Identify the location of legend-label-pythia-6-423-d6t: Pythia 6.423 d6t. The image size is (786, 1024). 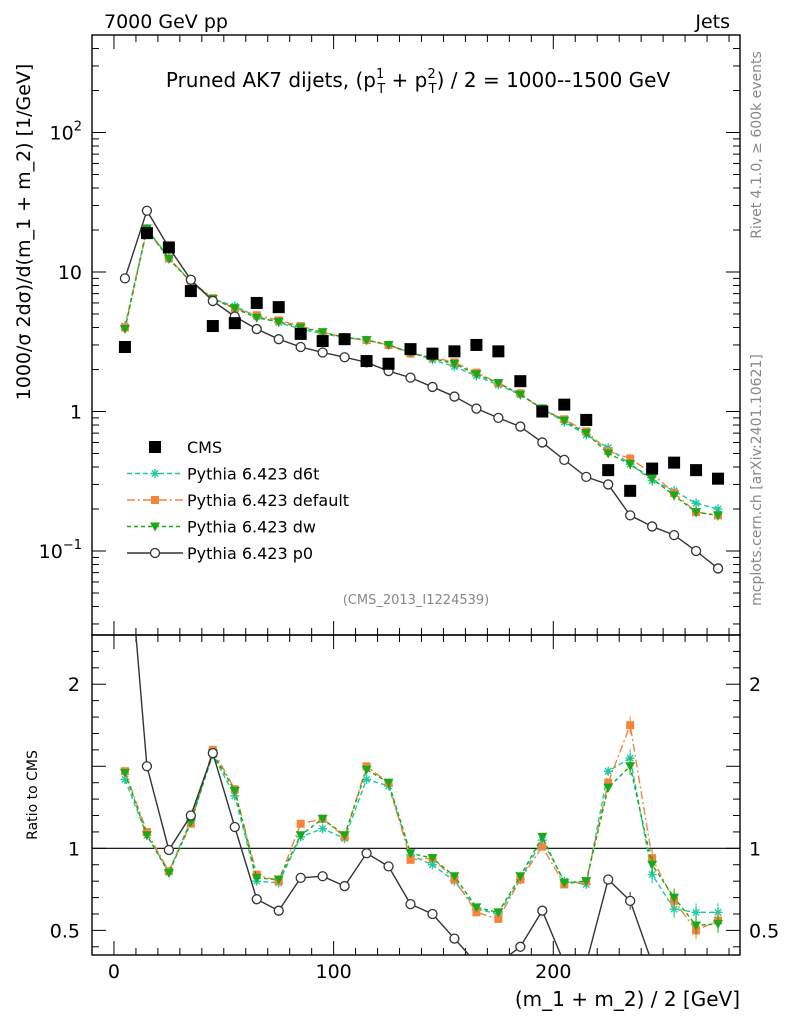
(253, 474).